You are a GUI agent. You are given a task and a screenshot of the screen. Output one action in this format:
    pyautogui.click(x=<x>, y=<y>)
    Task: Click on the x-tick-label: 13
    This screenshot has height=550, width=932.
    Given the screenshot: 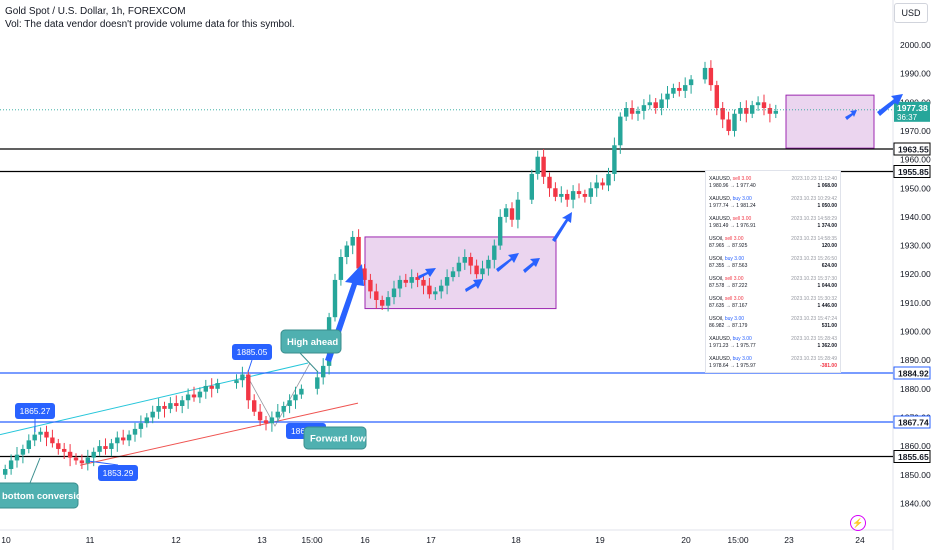 What is the action you would take?
    pyautogui.click(x=262, y=540)
    